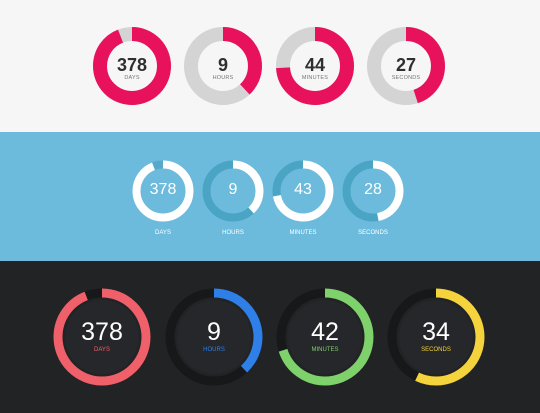  I want to click on seconds-value: 28, so click(373, 189).